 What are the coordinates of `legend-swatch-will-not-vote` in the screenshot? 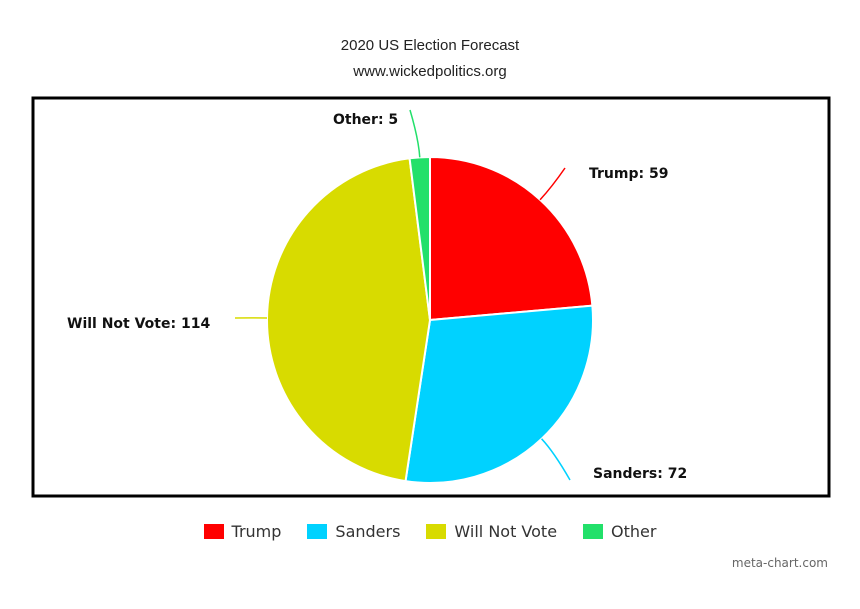 It's located at (436, 531).